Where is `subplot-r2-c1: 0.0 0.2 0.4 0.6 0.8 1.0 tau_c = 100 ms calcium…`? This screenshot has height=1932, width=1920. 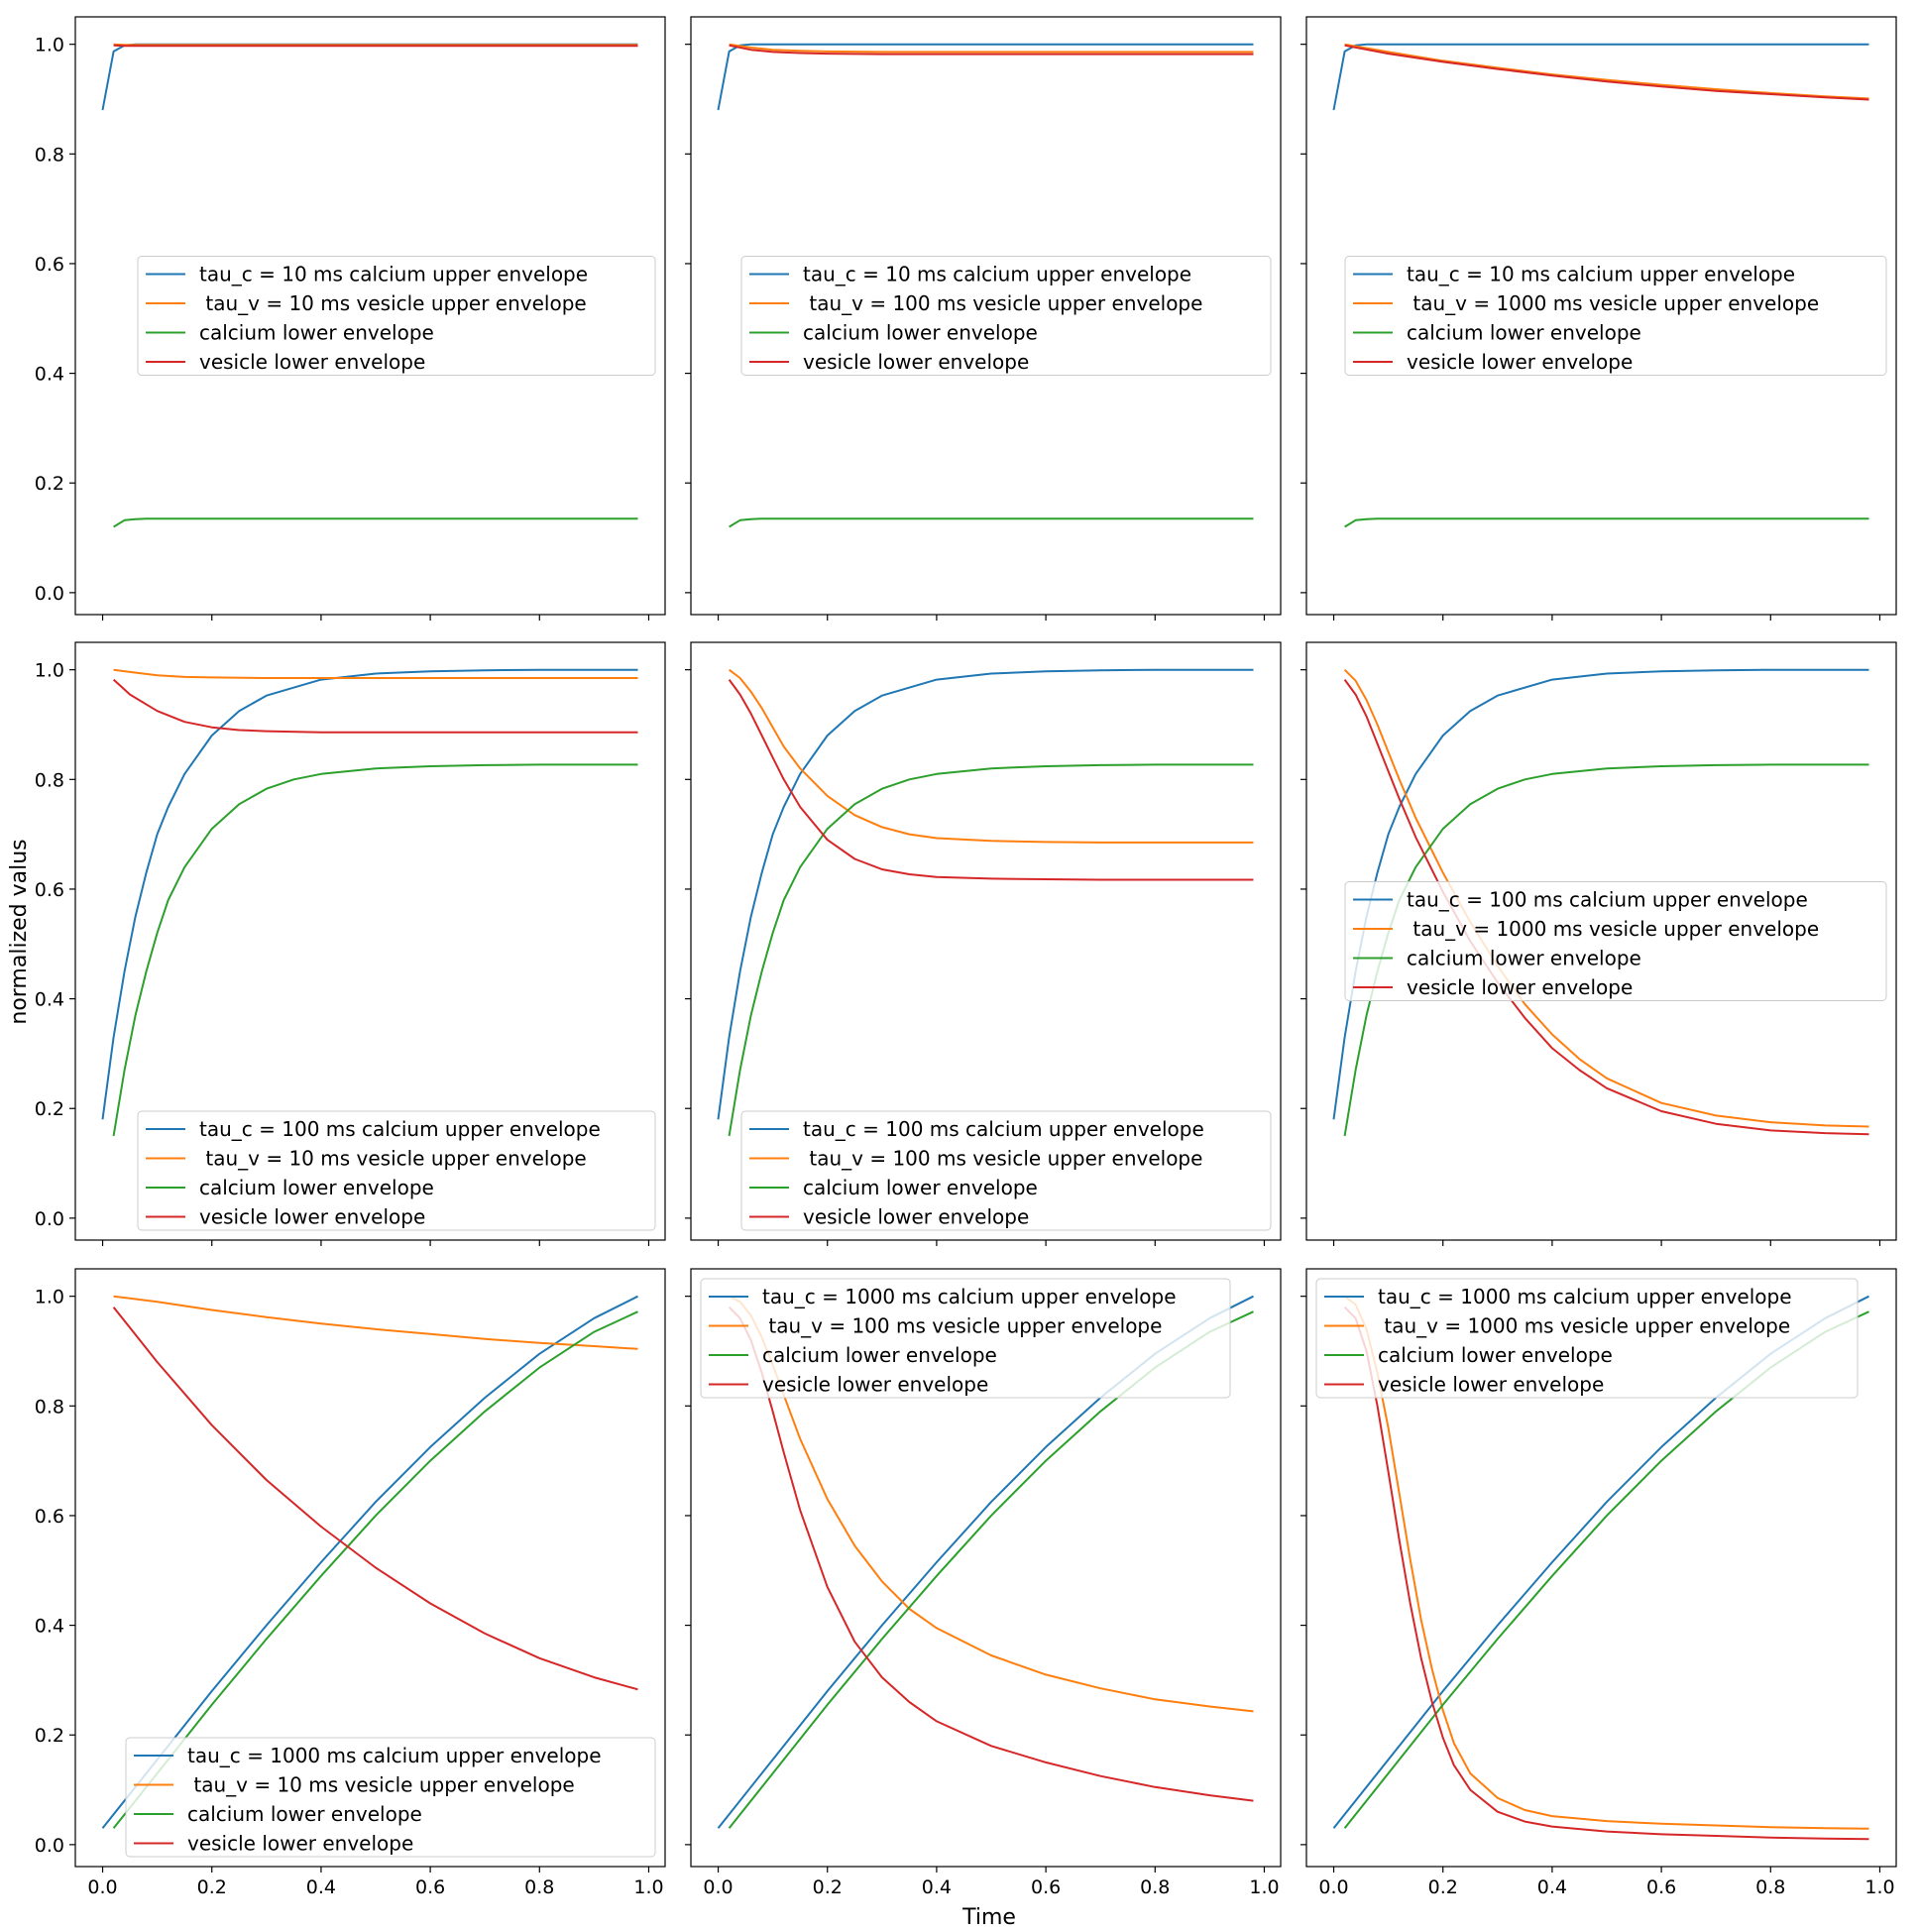 subplot-r2-c1: 0.0 0.2 0.4 0.6 0.8 1.0 tau_c = 100 ms calcium… is located at coordinates (350, 943).